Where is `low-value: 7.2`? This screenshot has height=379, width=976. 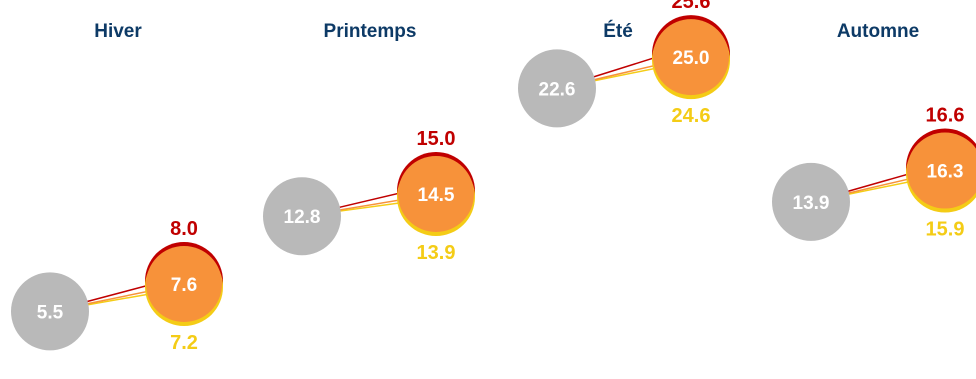 low-value: 7.2 is located at coordinates (184, 343).